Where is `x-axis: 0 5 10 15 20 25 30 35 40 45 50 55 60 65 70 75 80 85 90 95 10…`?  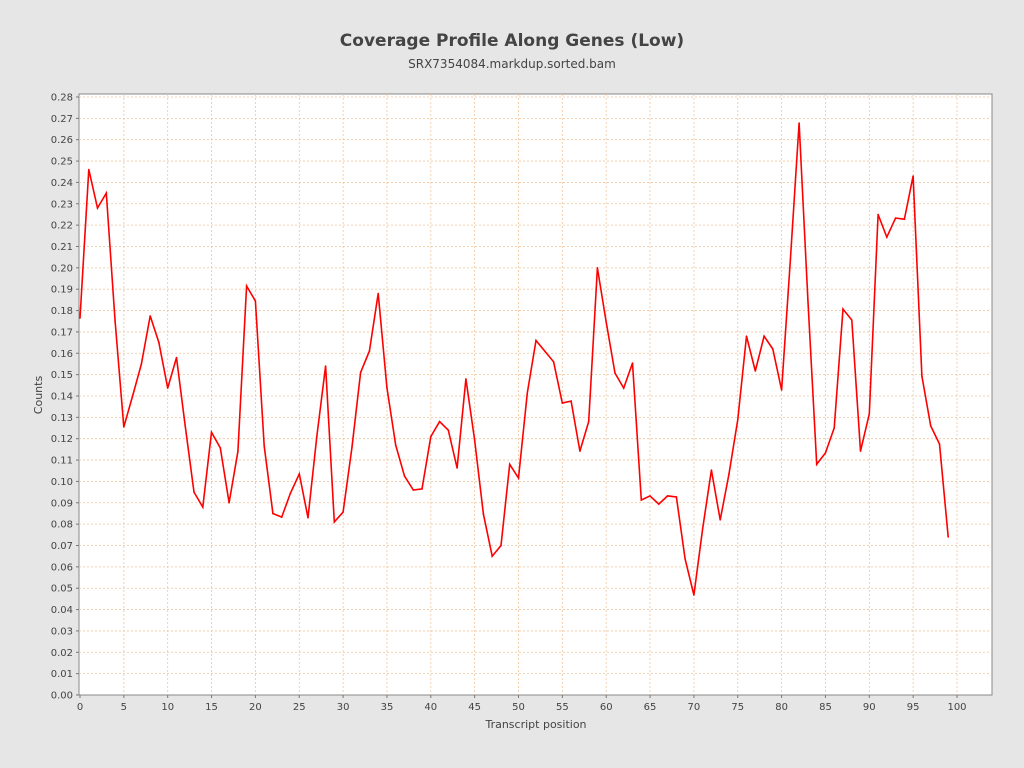 x-axis: 0 5 10 15 20 25 30 35 40 45 50 55 60 65 70 75 80 85 90 95 10… is located at coordinates (522, 704).